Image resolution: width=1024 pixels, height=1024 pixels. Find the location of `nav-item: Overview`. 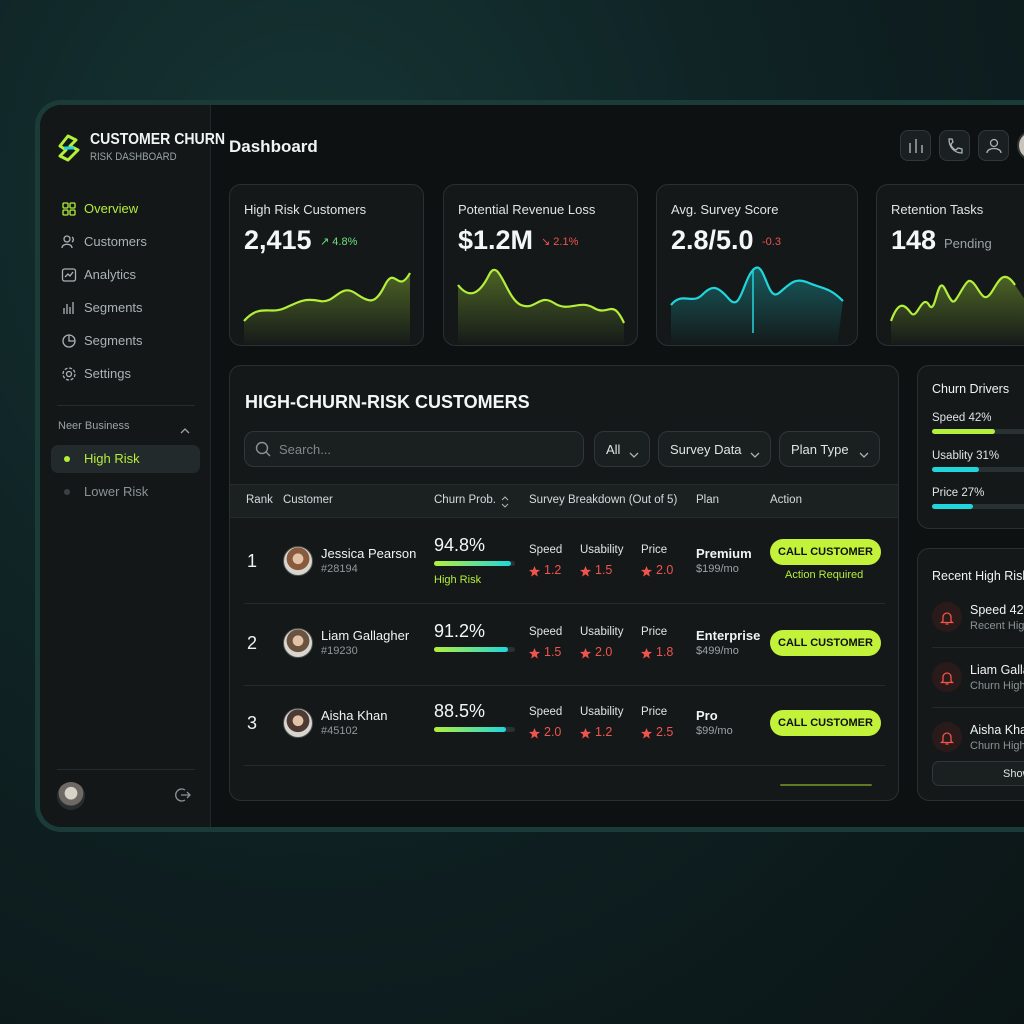

nav-item: Overview is located at coordinates (111, 208).